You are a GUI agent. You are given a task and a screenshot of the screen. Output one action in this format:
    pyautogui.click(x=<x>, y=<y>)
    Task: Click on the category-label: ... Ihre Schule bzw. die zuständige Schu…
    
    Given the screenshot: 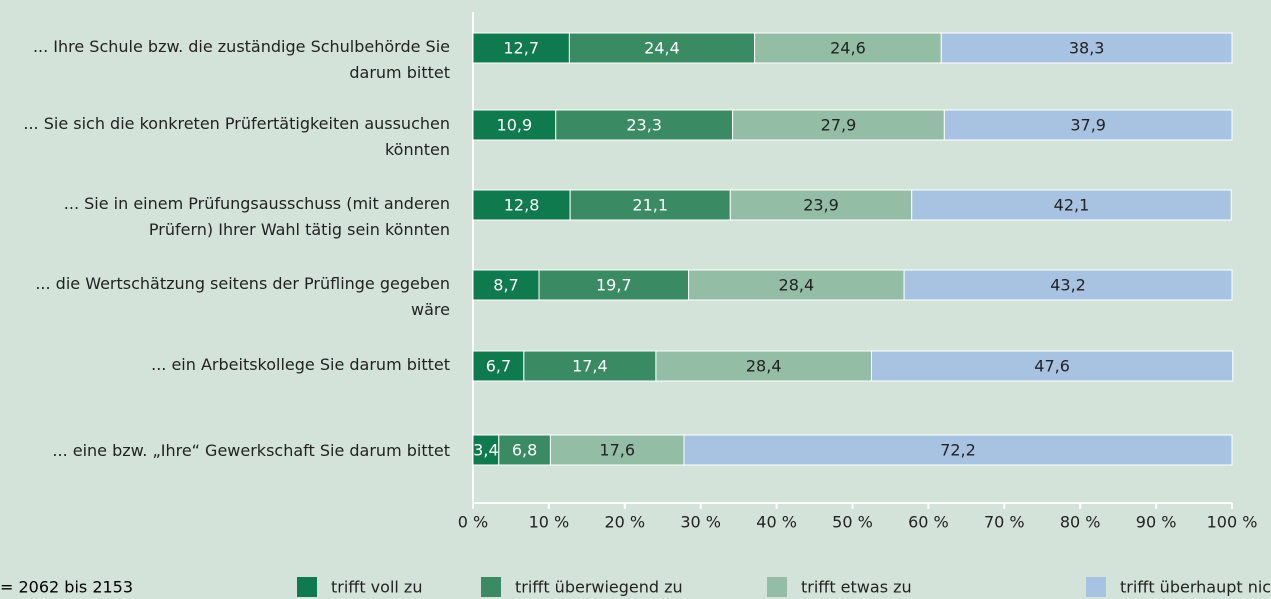 What is the action you would take?
    pyautogui.click(x=241, y=59)
    